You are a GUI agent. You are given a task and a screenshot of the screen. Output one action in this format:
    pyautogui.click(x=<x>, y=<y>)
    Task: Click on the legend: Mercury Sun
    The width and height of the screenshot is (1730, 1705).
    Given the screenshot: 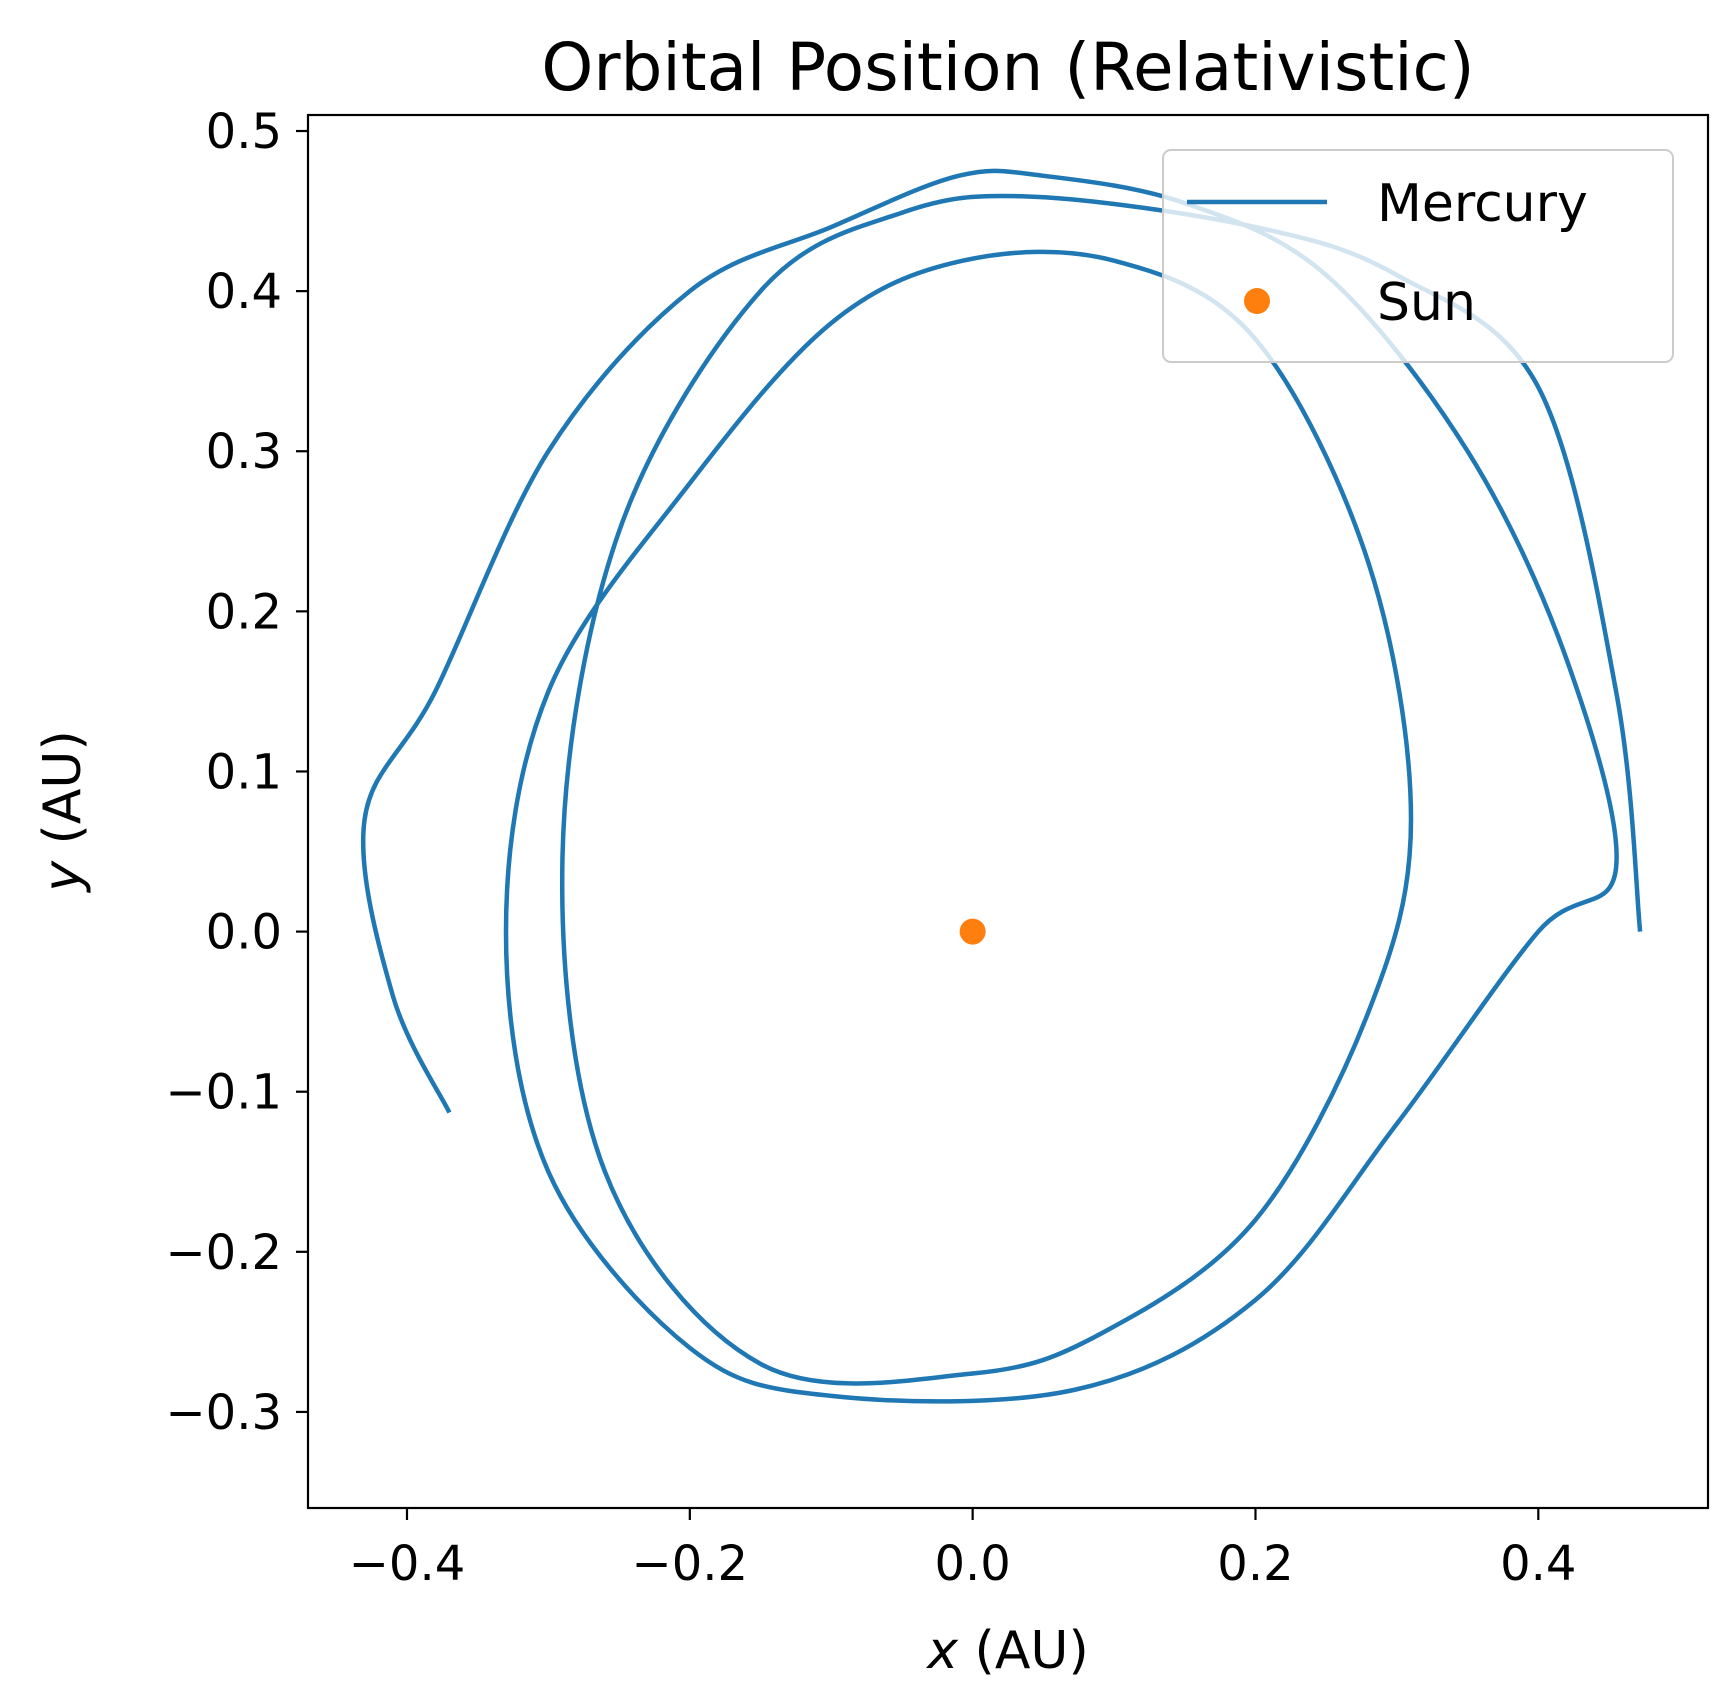 What is the action you would take?
    pyautogui.click(x=1418, y=256)
    